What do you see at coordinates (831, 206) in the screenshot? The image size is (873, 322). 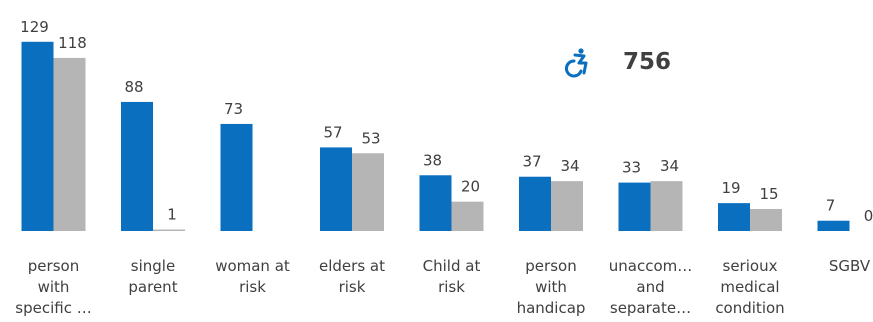 I see `value-label-series1-8: 7` at bounding box center [831, 206].